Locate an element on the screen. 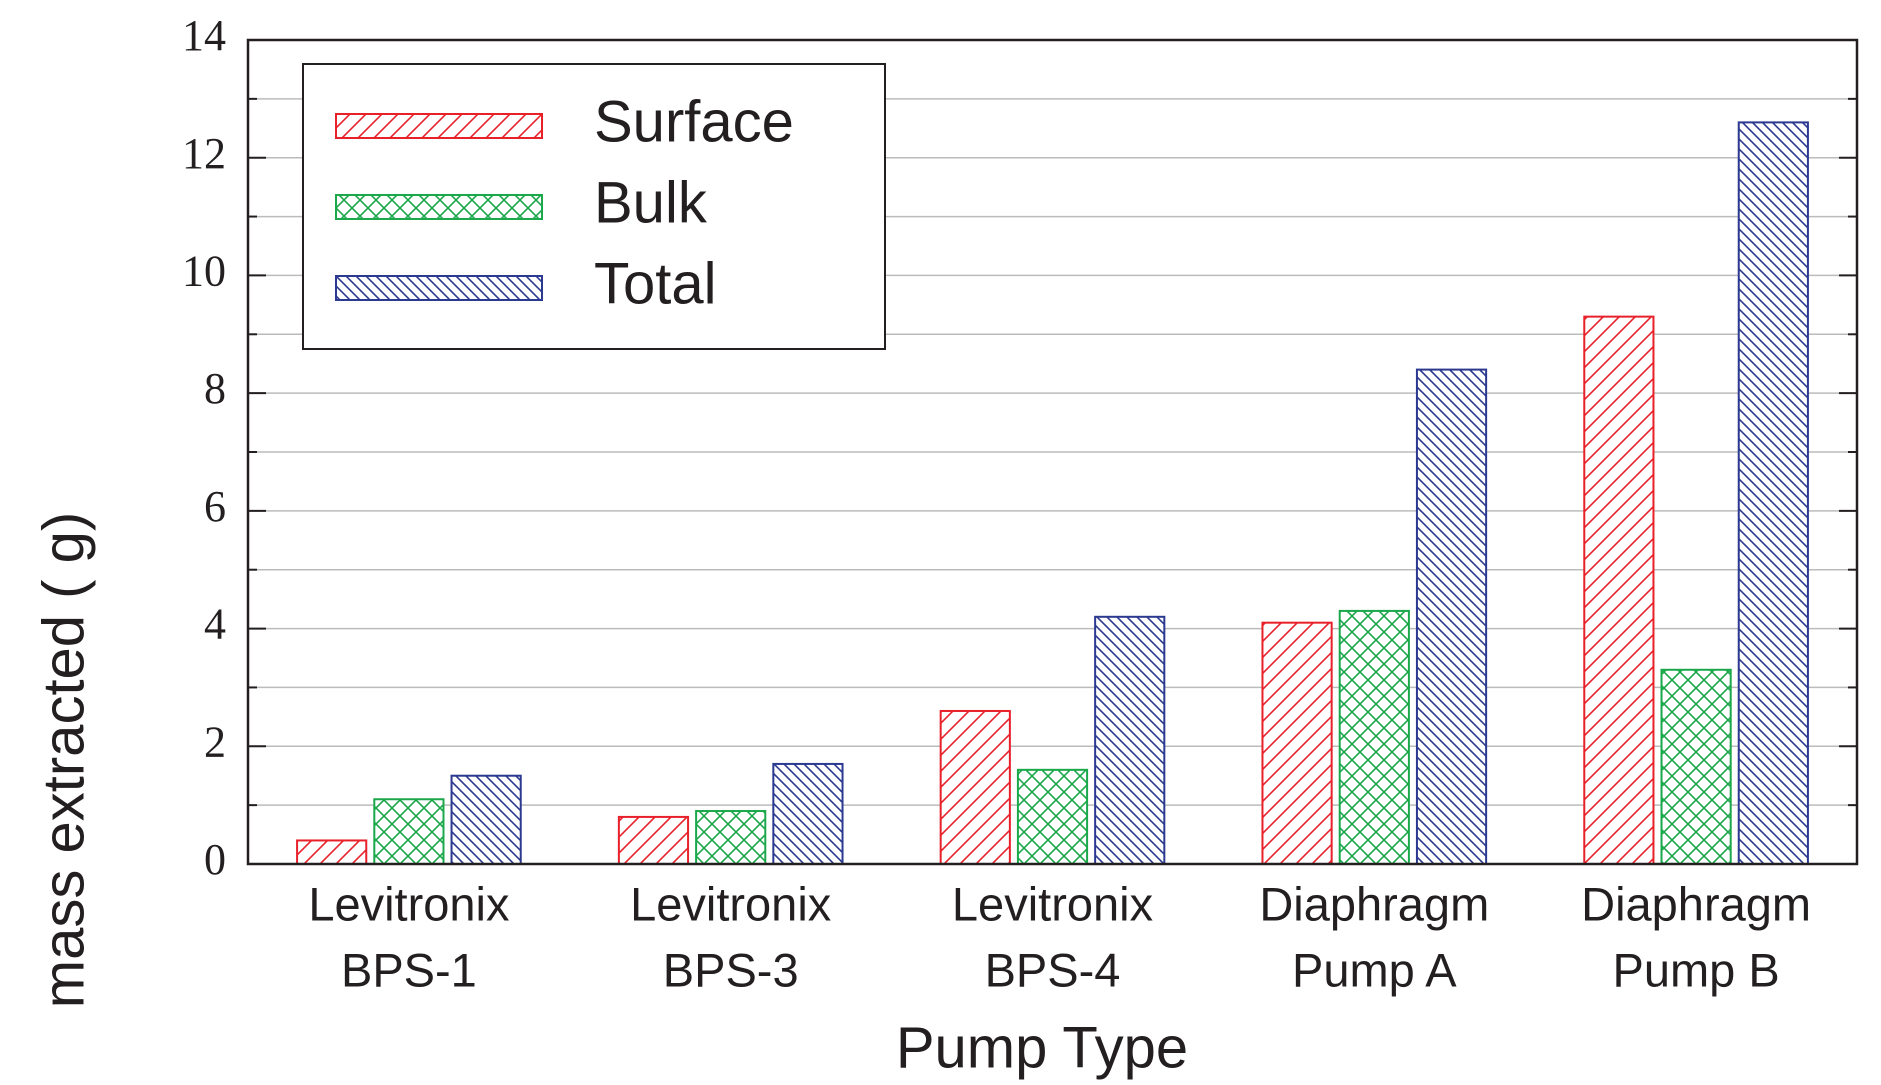 This screenshot has height=1085, width=1881. y-tick-label: 12 is located at coordinates (204, 153).